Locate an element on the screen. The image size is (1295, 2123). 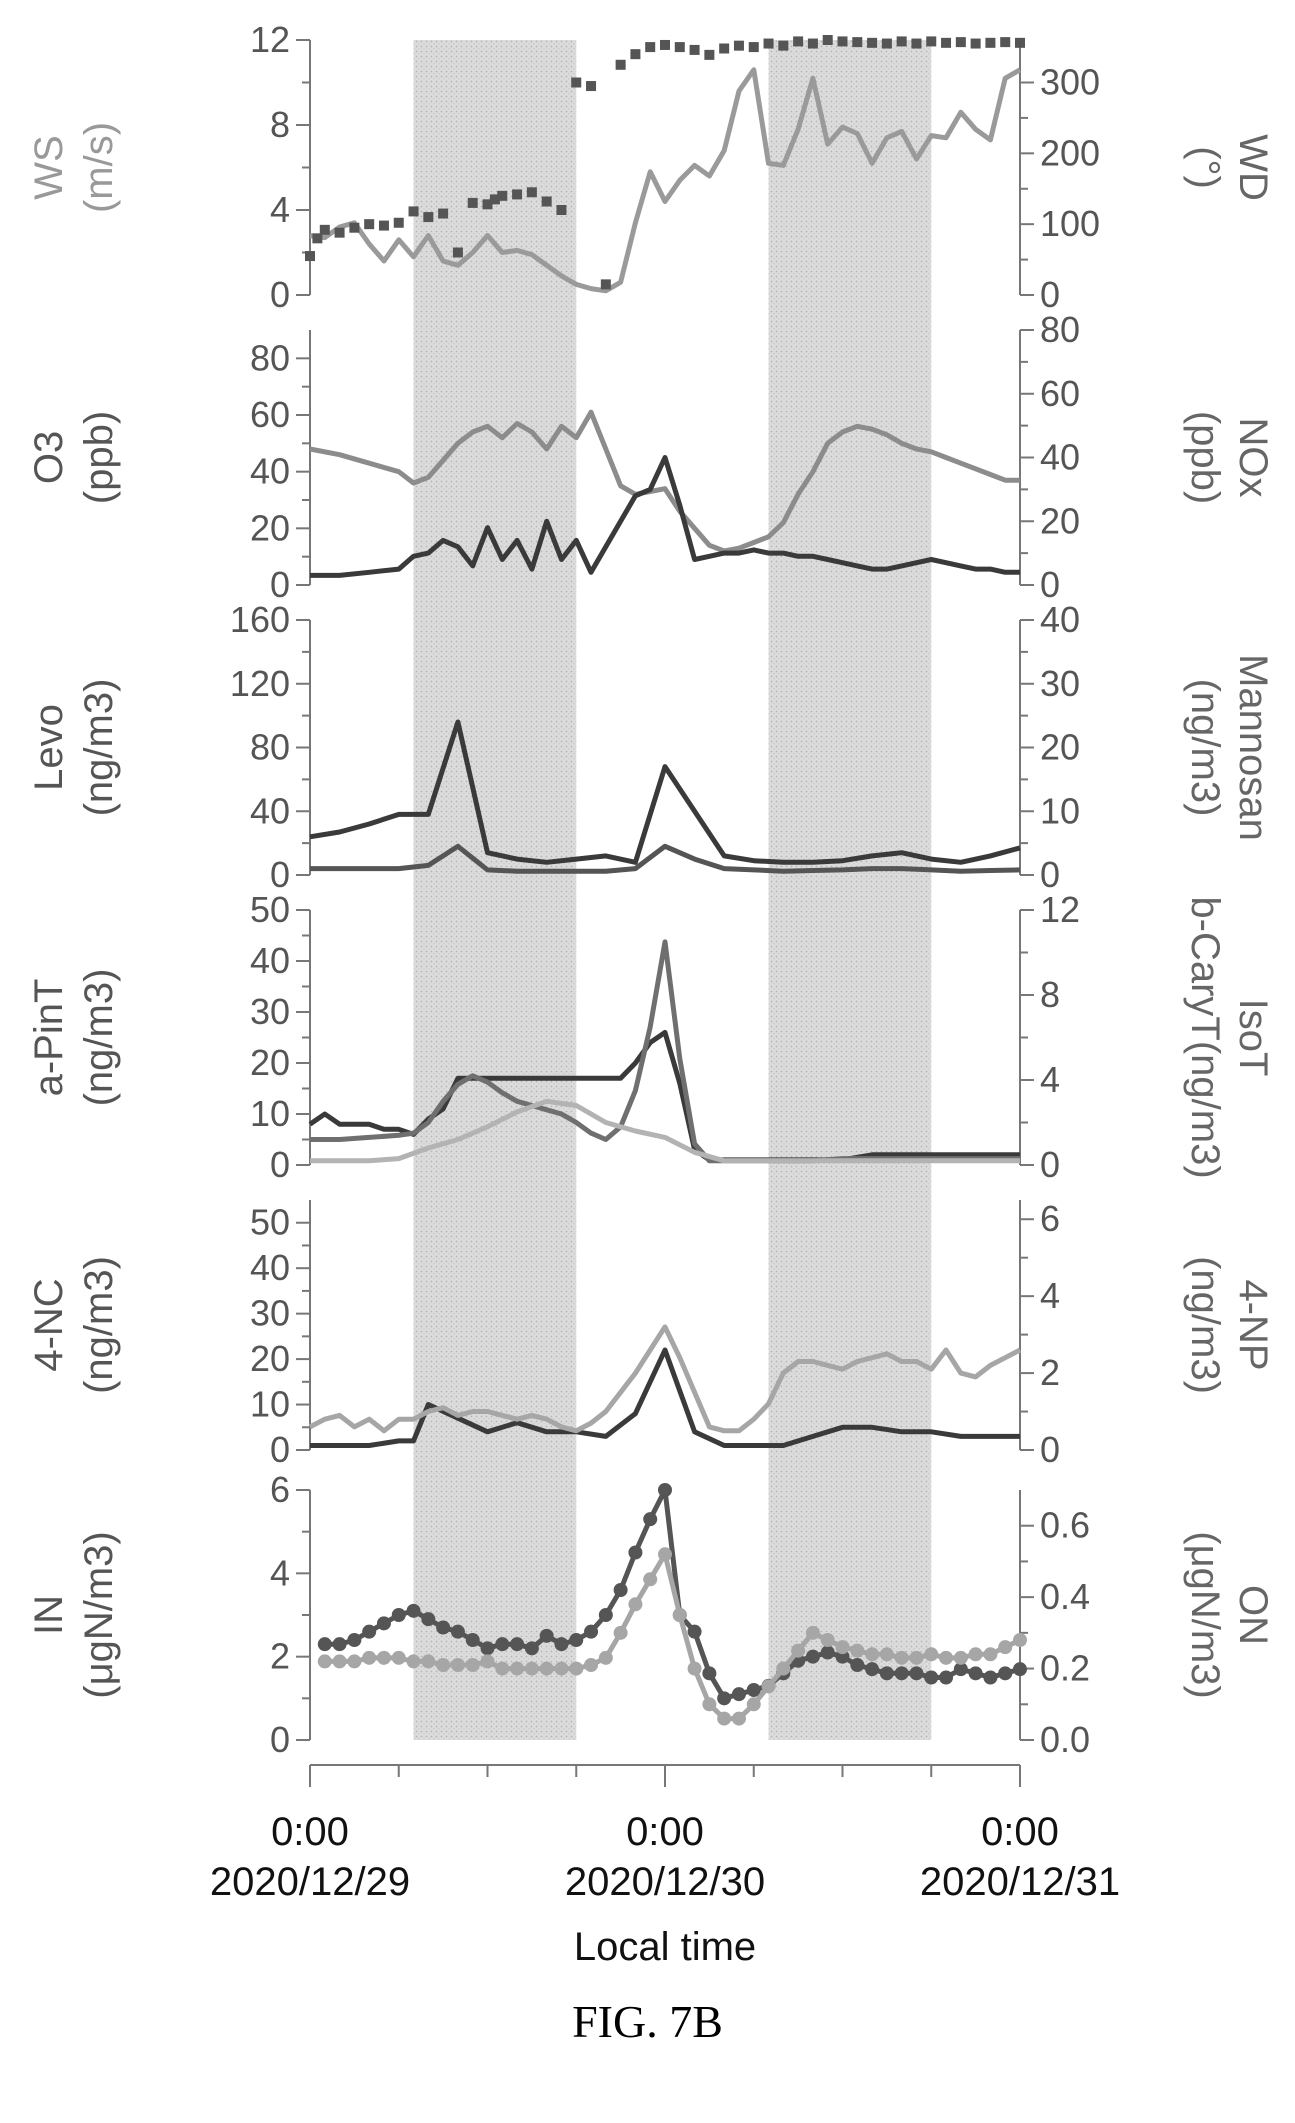
panel-ws-wd: 0 4 8 12 0 100 200 300 WS (m/s) WD(°) is located at coordinates (651, 167).